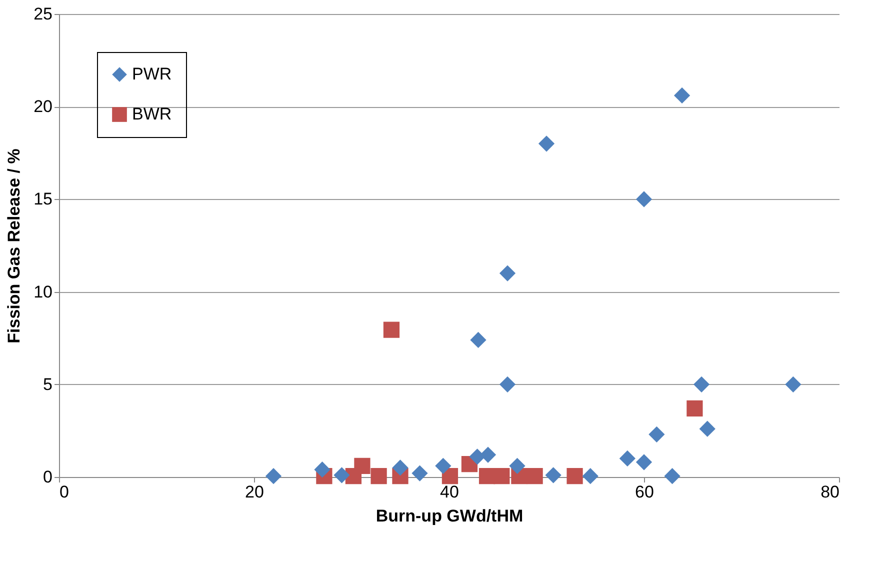 Image resolution: width=890 pixels, height=564 pixels. What do you see at coordinates (14, 246) in the screenshot?
I see `y-axis-title: Fission Gas Release / %` at bounding box center [14, 246].